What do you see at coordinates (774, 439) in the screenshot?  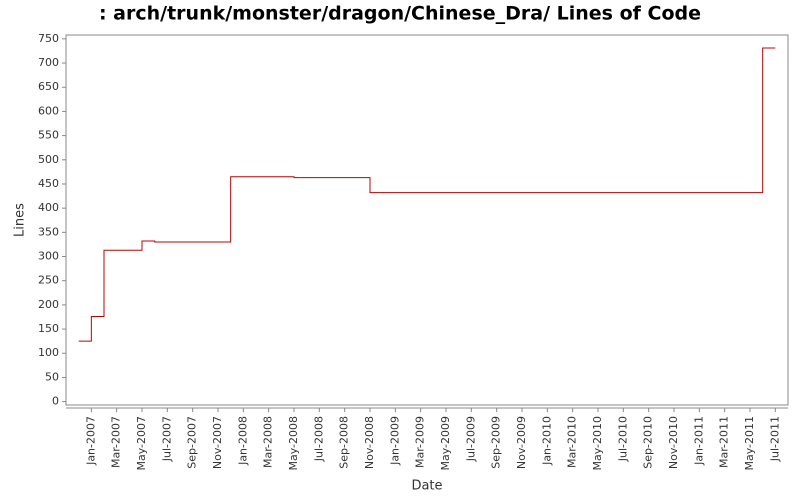 I see `x-tick-label: Jul-2011` at bounding box center [774, 439].